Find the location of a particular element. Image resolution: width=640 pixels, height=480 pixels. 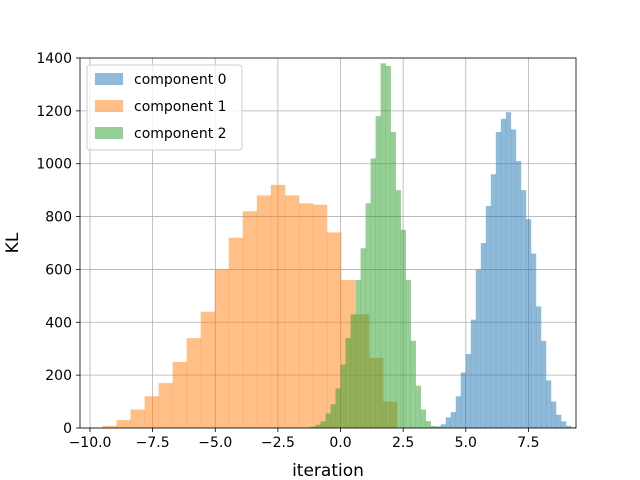

legend-entry-label: component 1 is located at coordinates (180, 107).